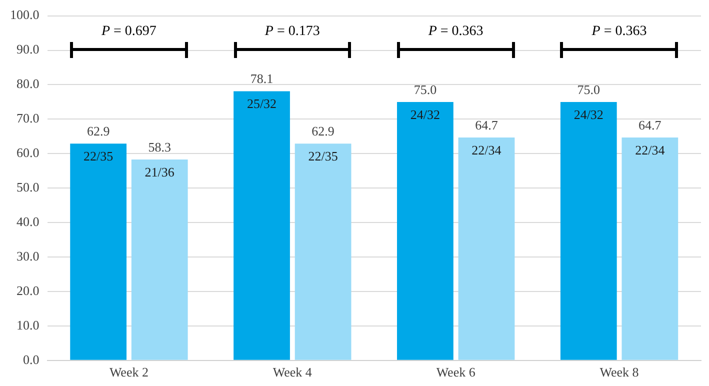 The image size is (709, 386). What do you see at coordinates (28, 84) in the screenshot?
I see `y-tick-label: 80.0` at bounding box center [28, 84].